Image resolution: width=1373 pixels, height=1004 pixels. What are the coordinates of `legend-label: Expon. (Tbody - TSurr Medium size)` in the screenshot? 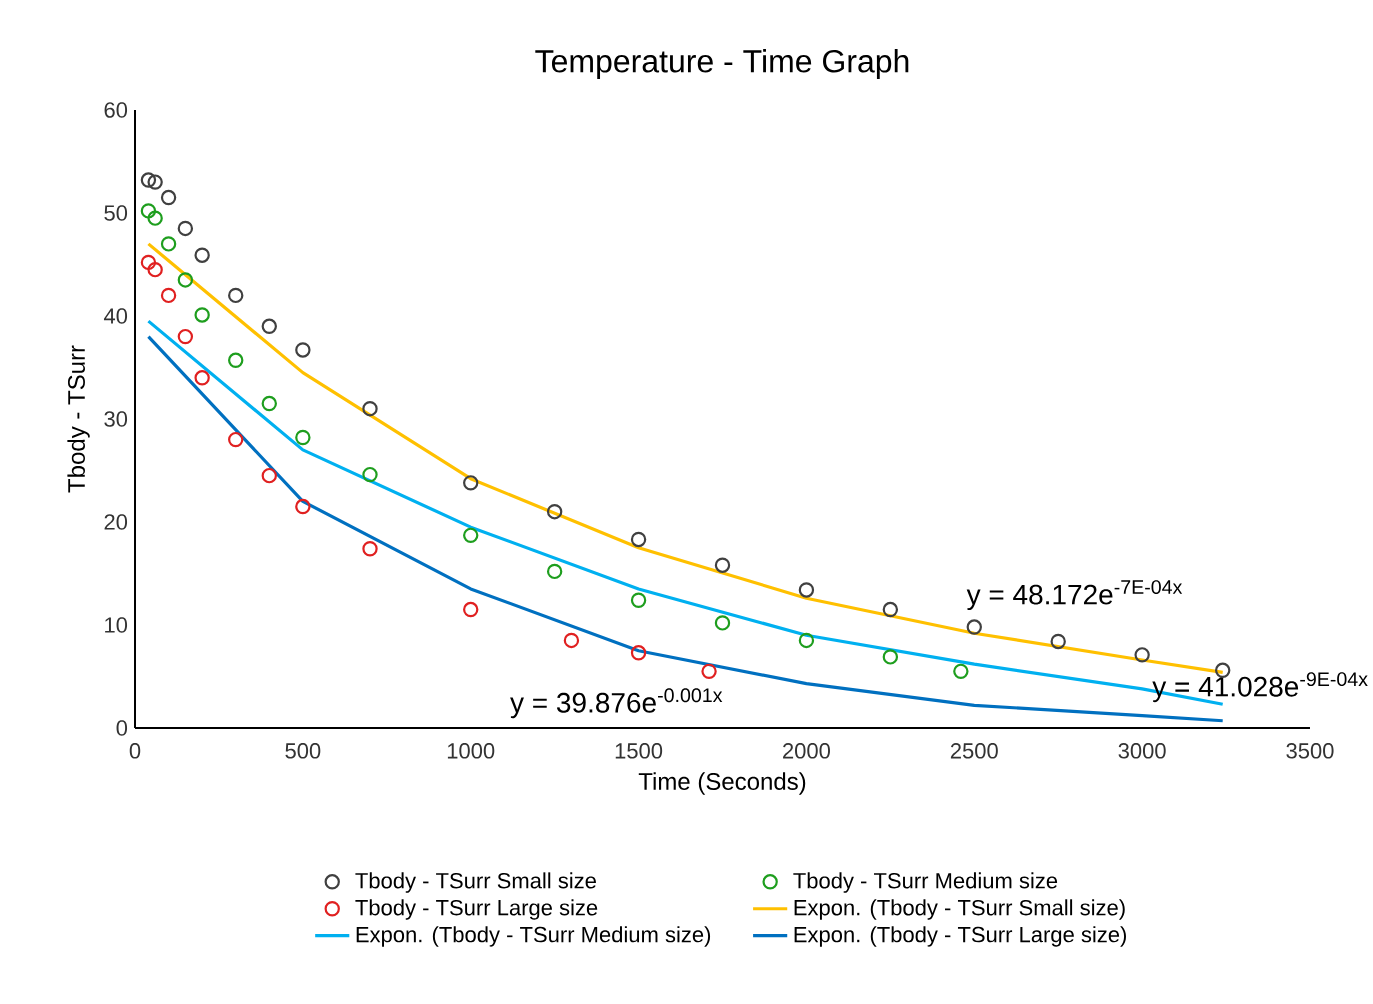 It's located at (533, 936).